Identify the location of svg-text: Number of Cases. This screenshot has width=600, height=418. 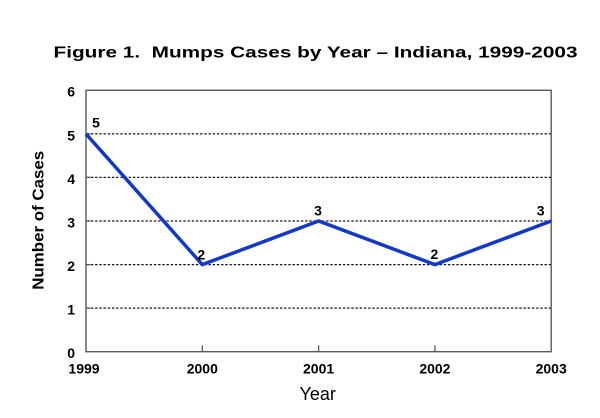
(38, 220).